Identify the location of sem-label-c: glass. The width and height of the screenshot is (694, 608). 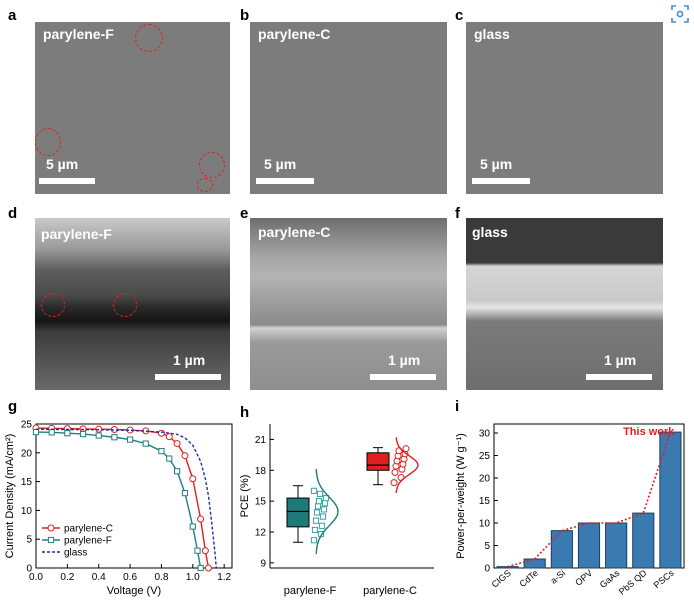
(492, 34).